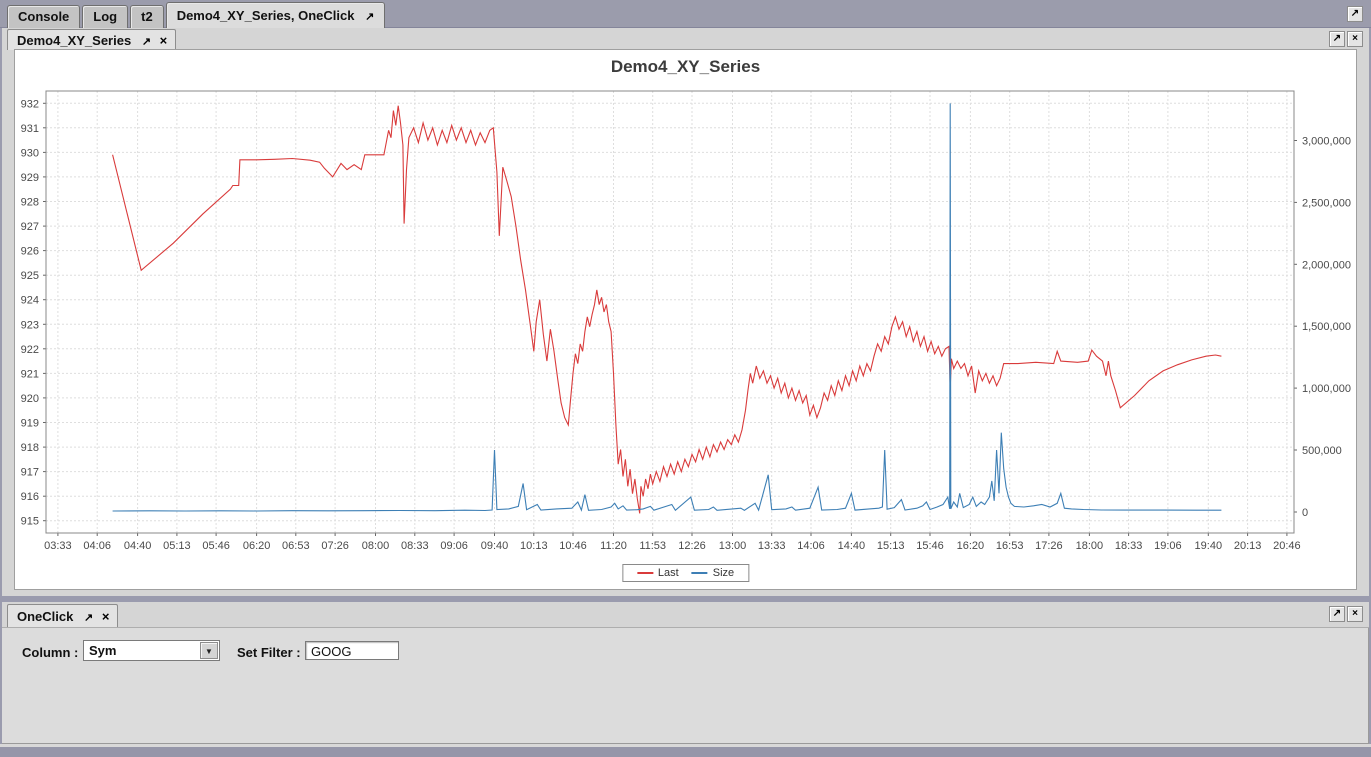 This screenshot has height=757, width=1371. I want to click on tab-log-label: Log, so click(105, 16).